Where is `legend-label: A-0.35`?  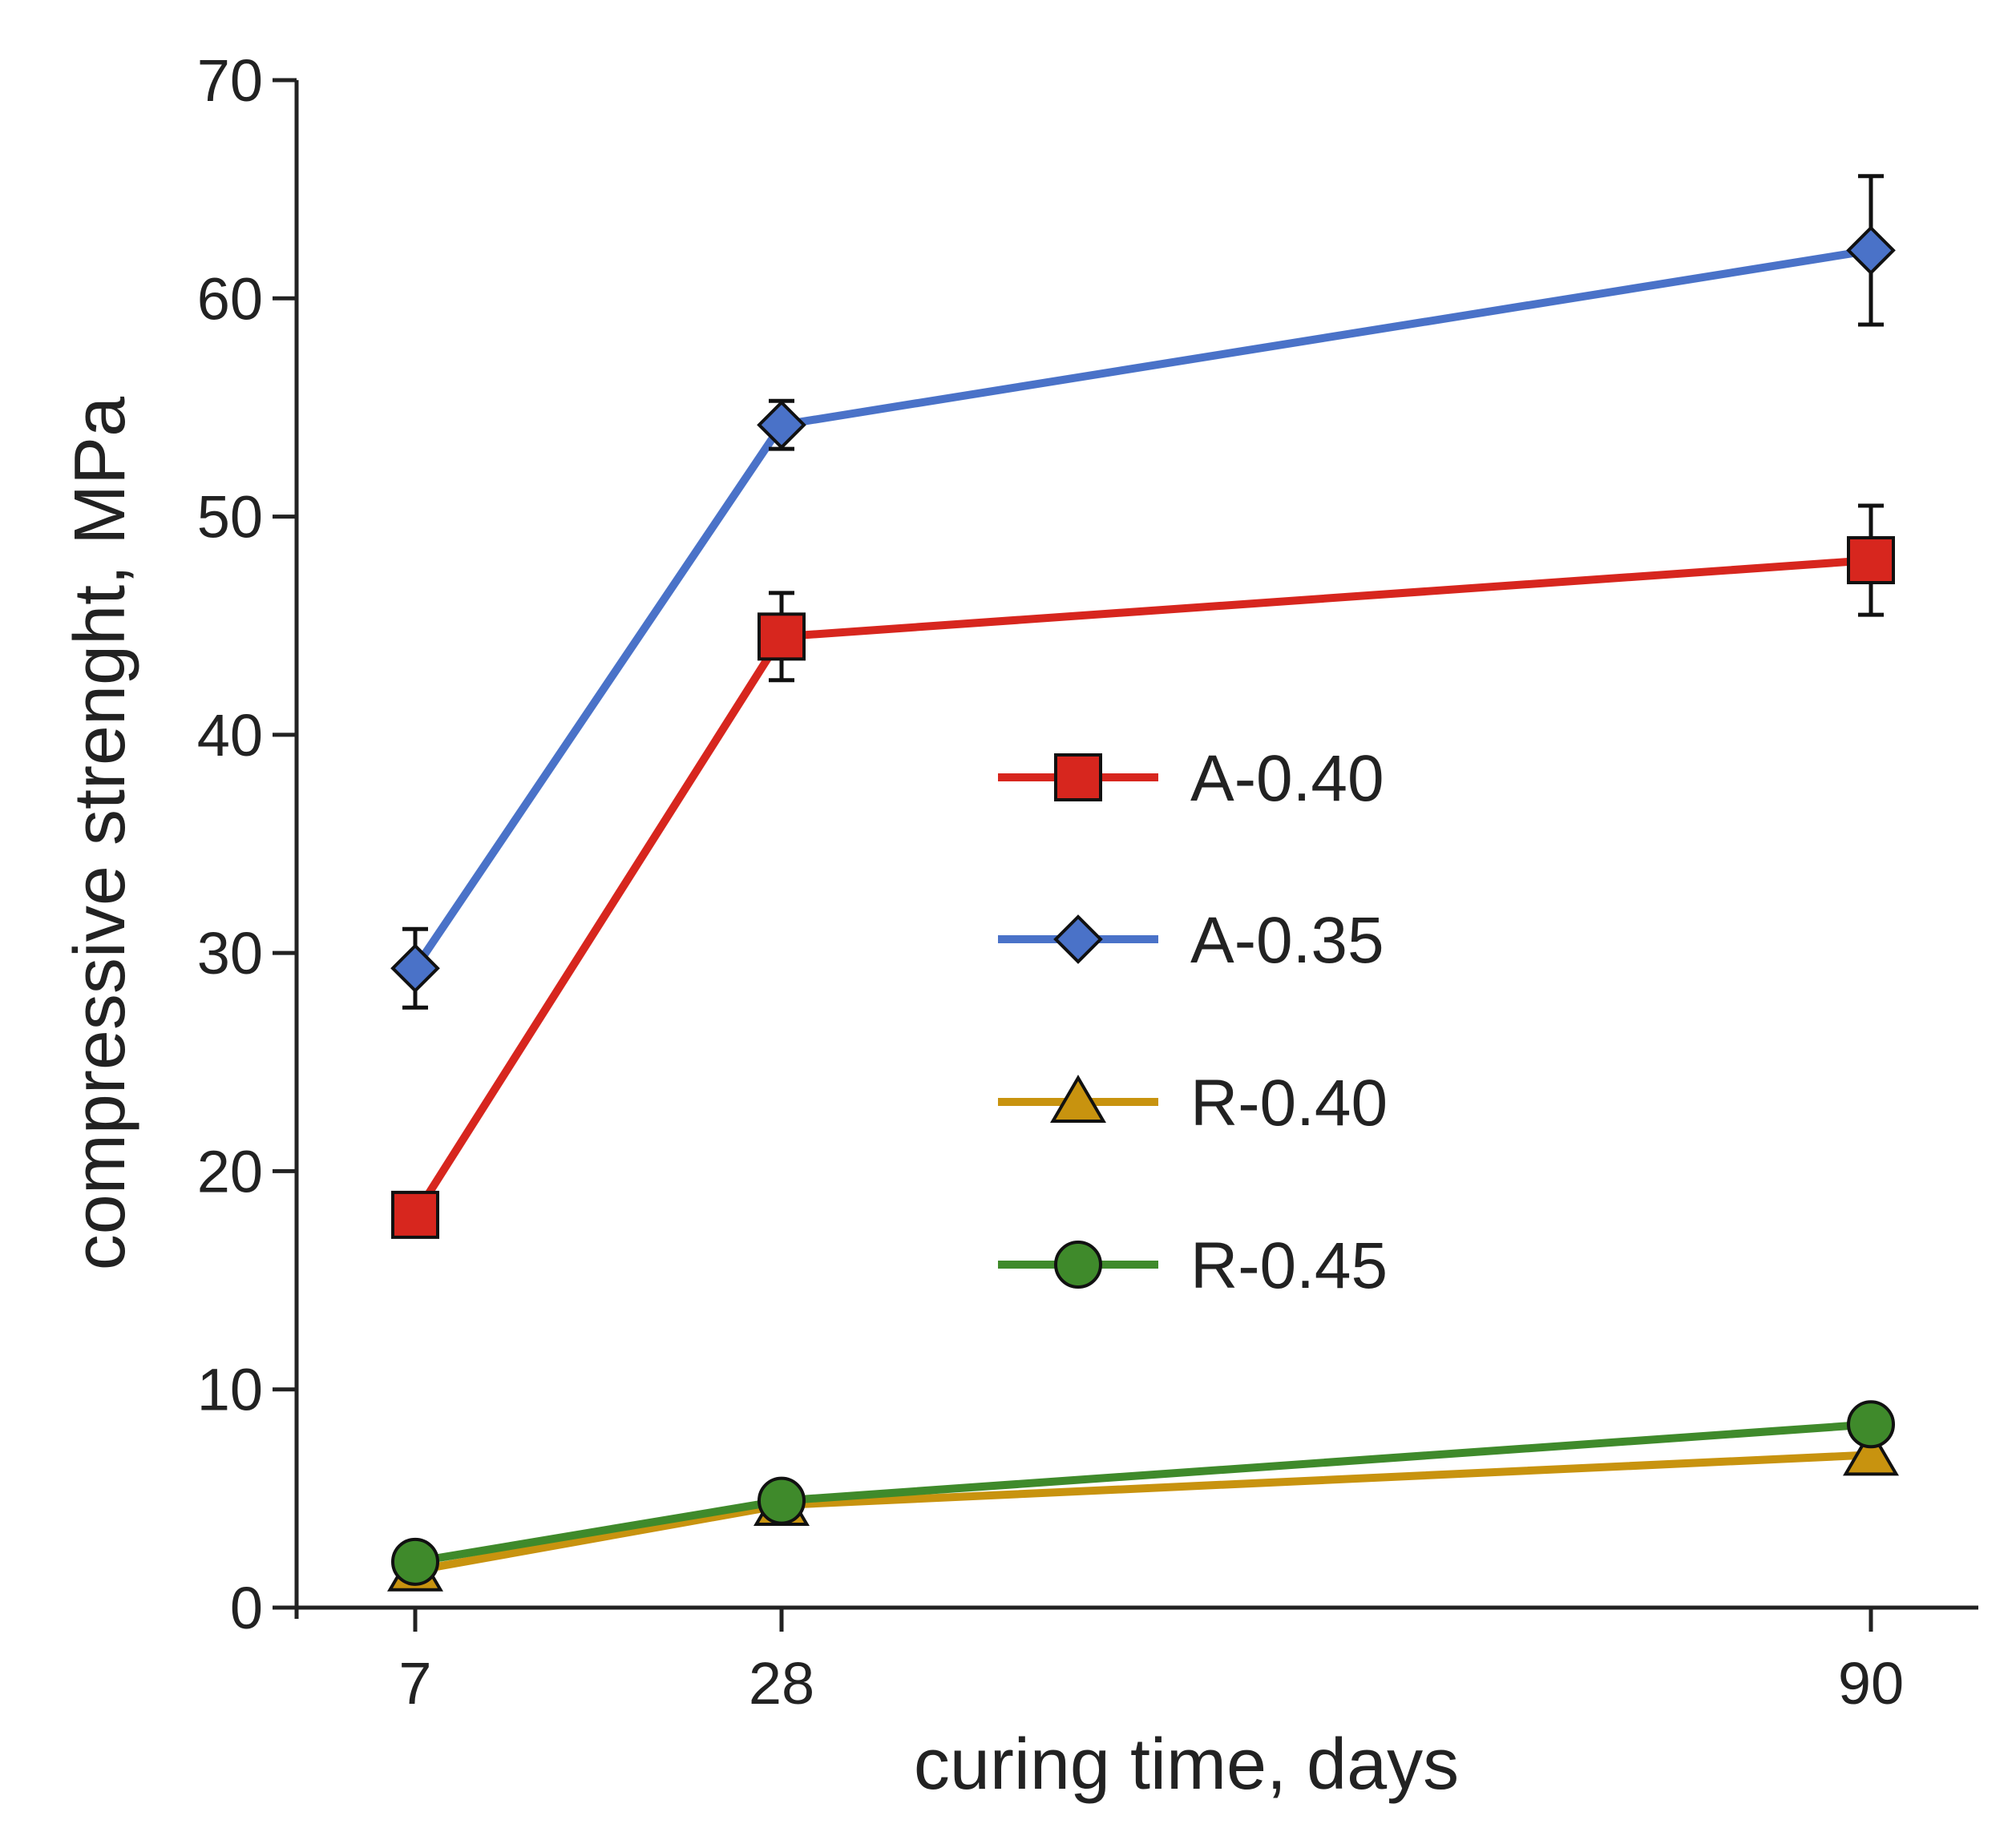
legend-label: A-0.35 is located at coordinates (1287, 940).